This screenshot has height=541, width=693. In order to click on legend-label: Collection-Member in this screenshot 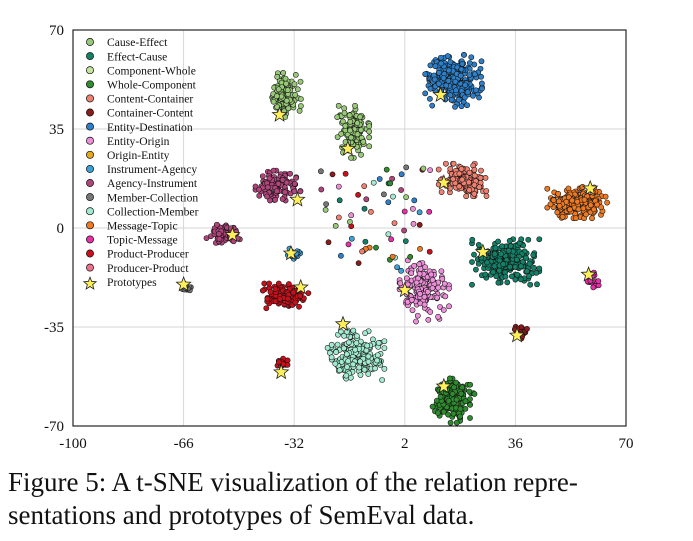, I will do `click(153, 211)`.